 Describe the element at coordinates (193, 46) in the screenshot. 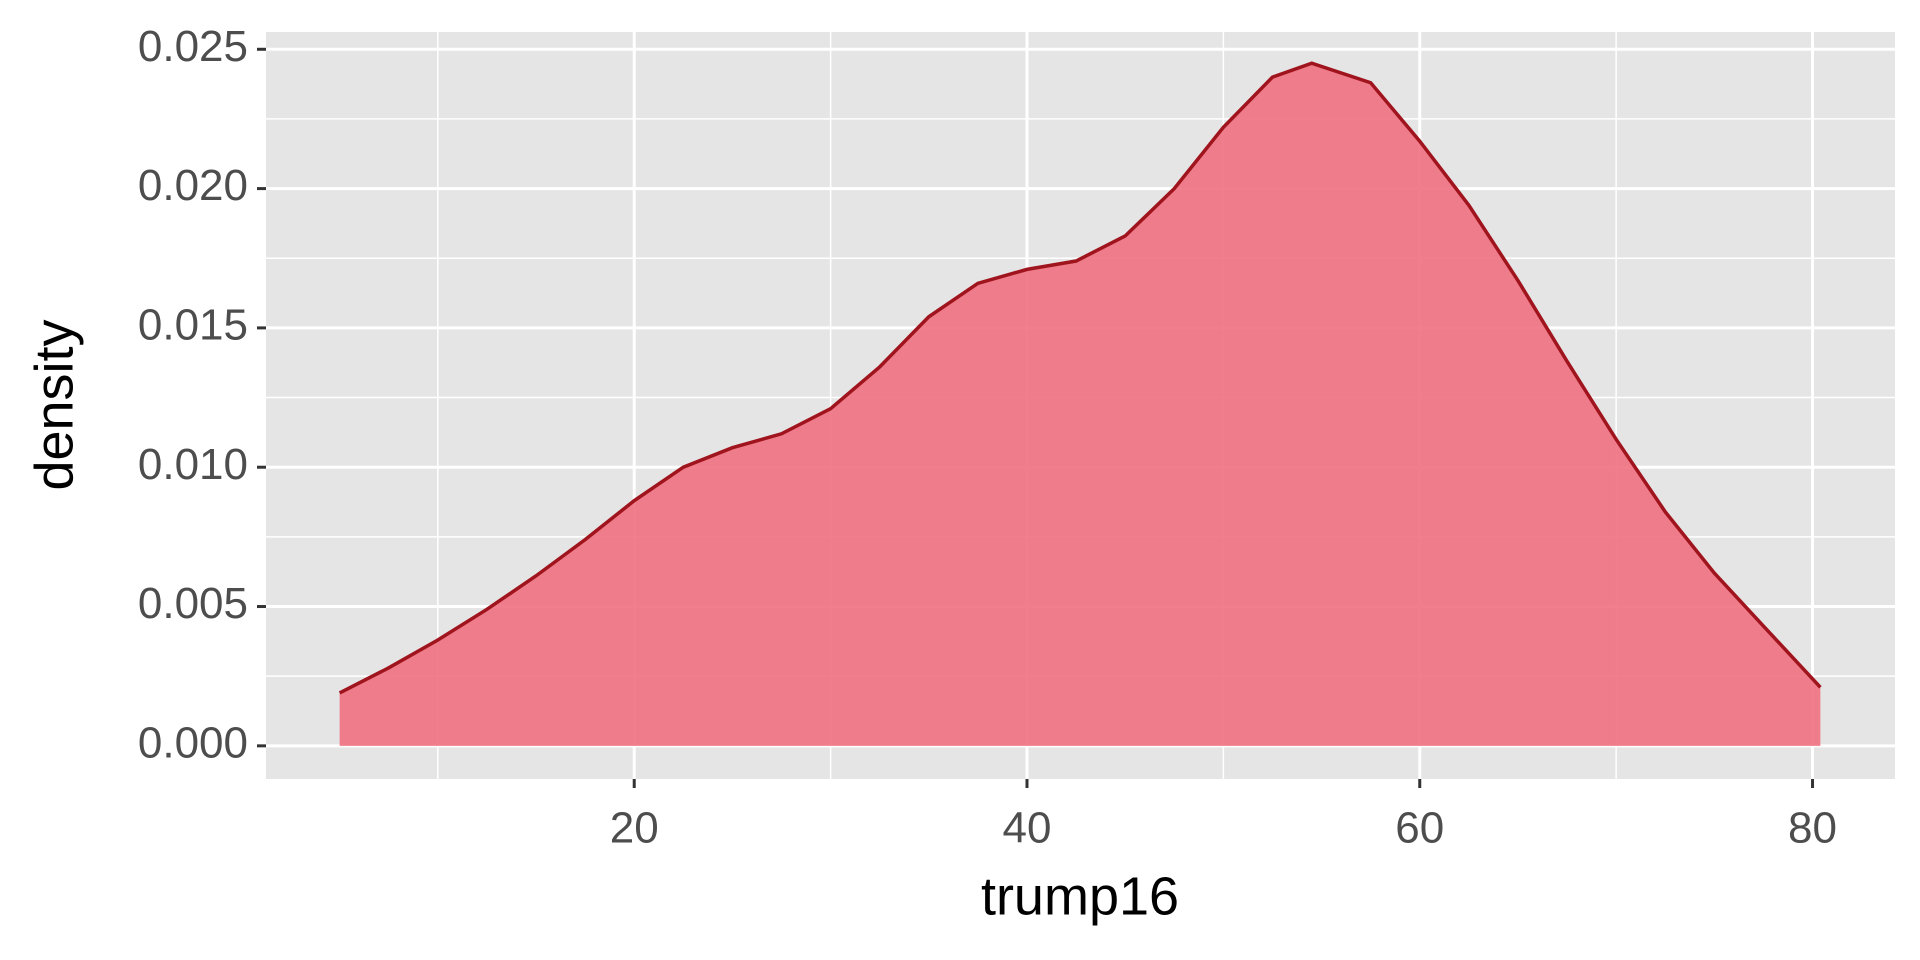

I see `y-tick-label: 0.025` at that location.